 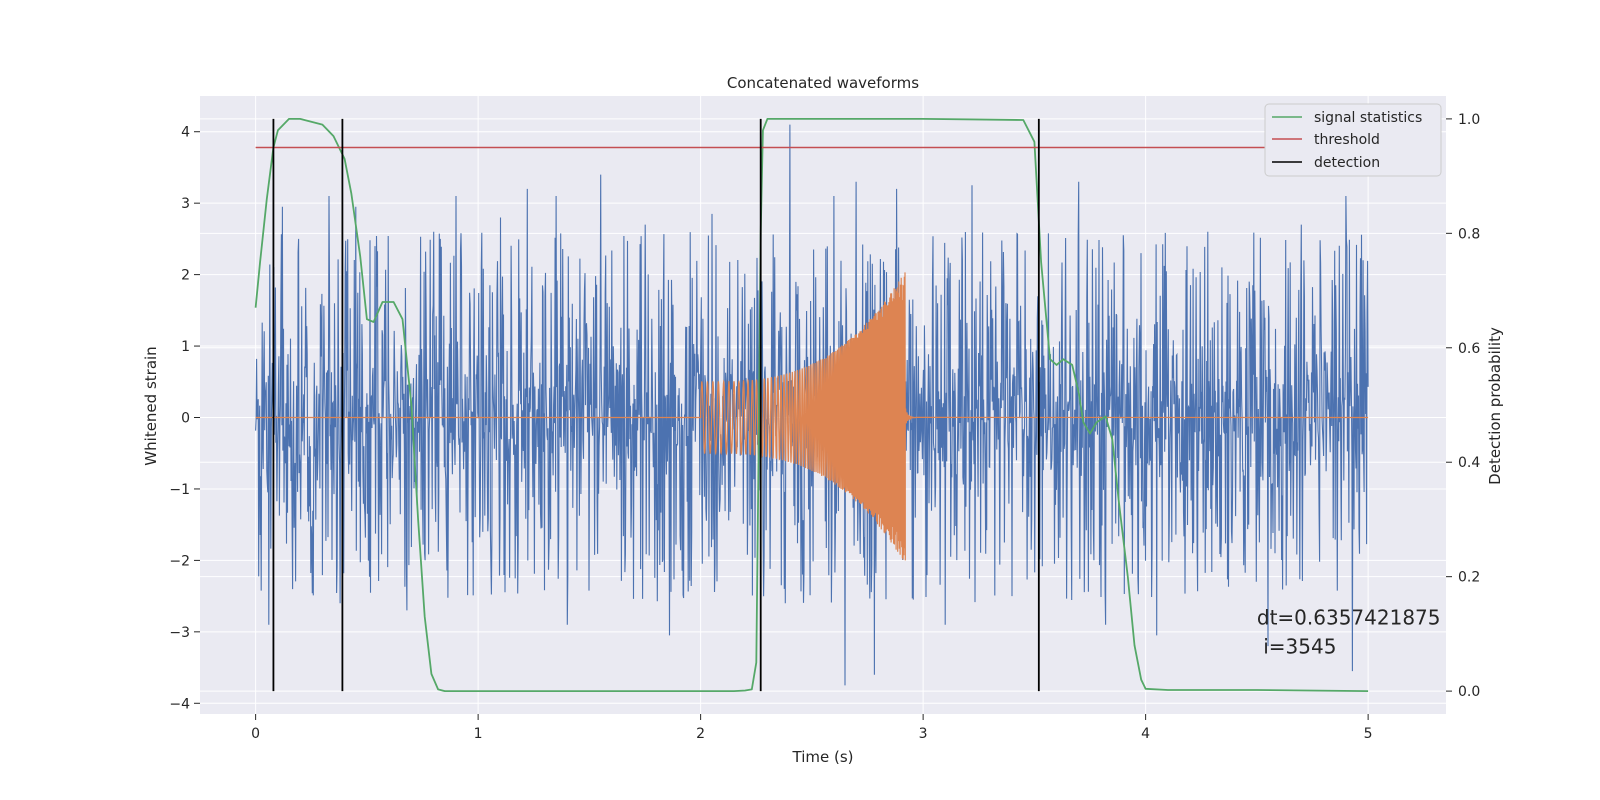 I want to click on chart-title: Concatenated waveforms, so click(x=823, y=83).